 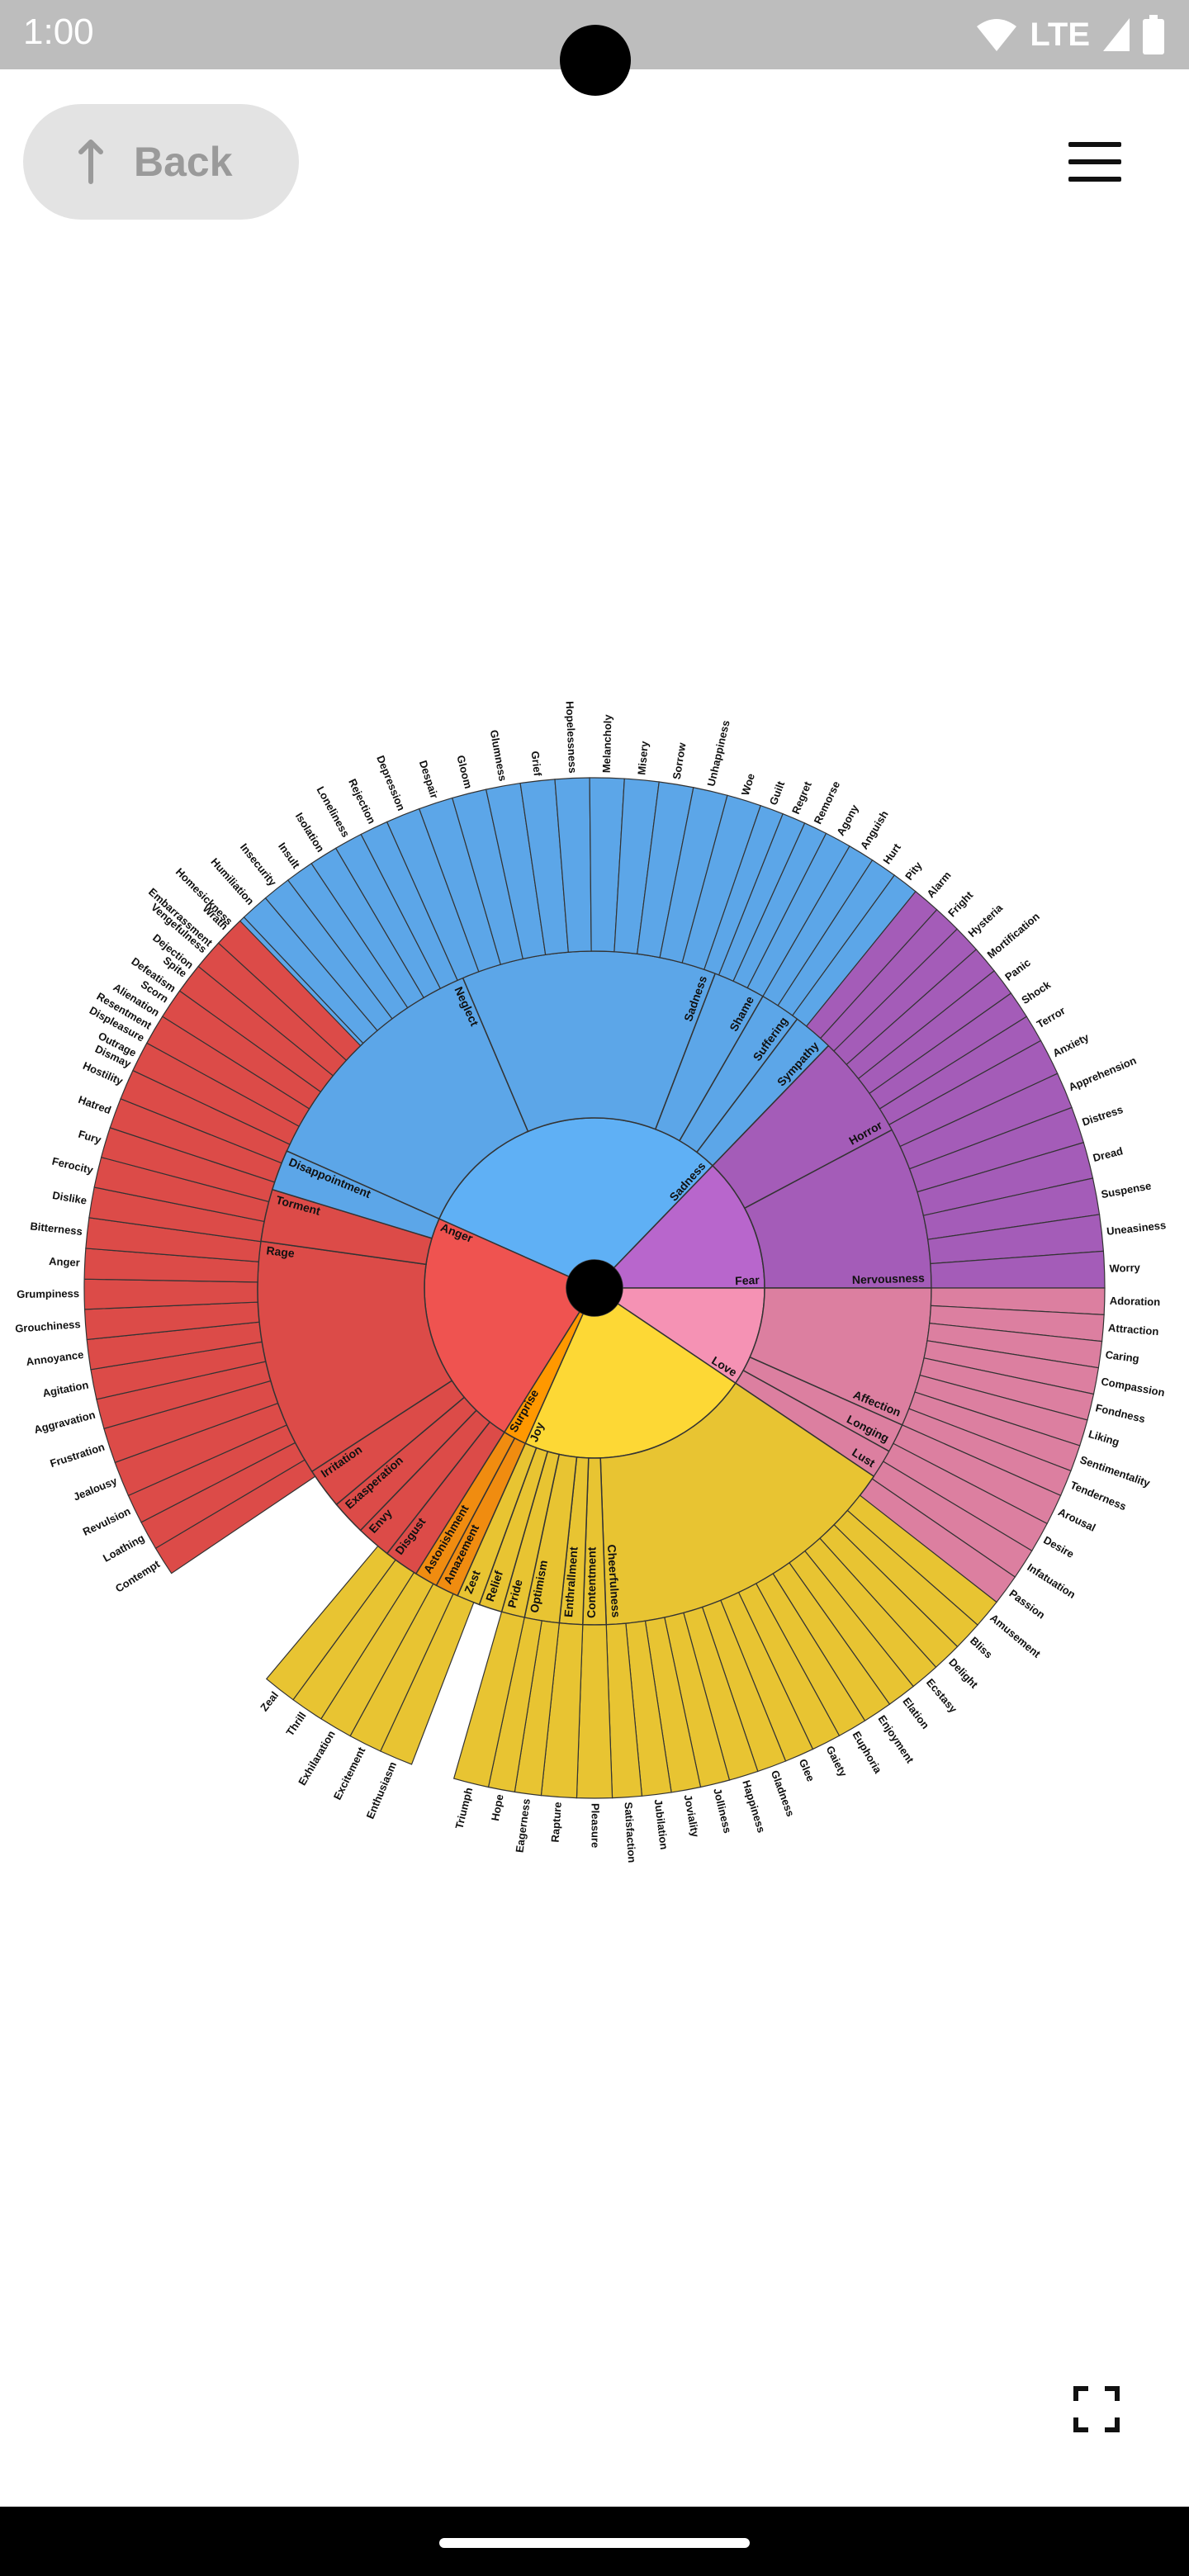 What do you see at coordinates (607, 743) in the screenshot?
I see `leaf-label-melancholy: Melancholy` at bounding box center [607, 743].